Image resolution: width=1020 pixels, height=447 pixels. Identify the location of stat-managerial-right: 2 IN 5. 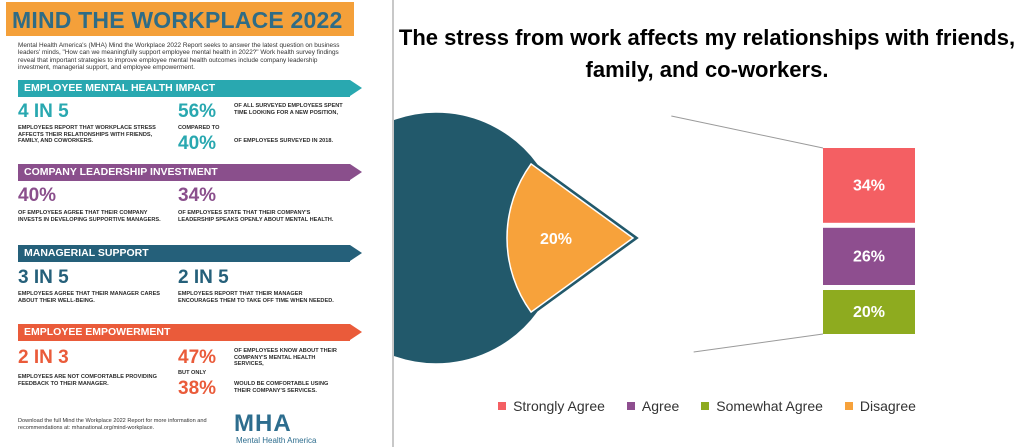
(203, 277).